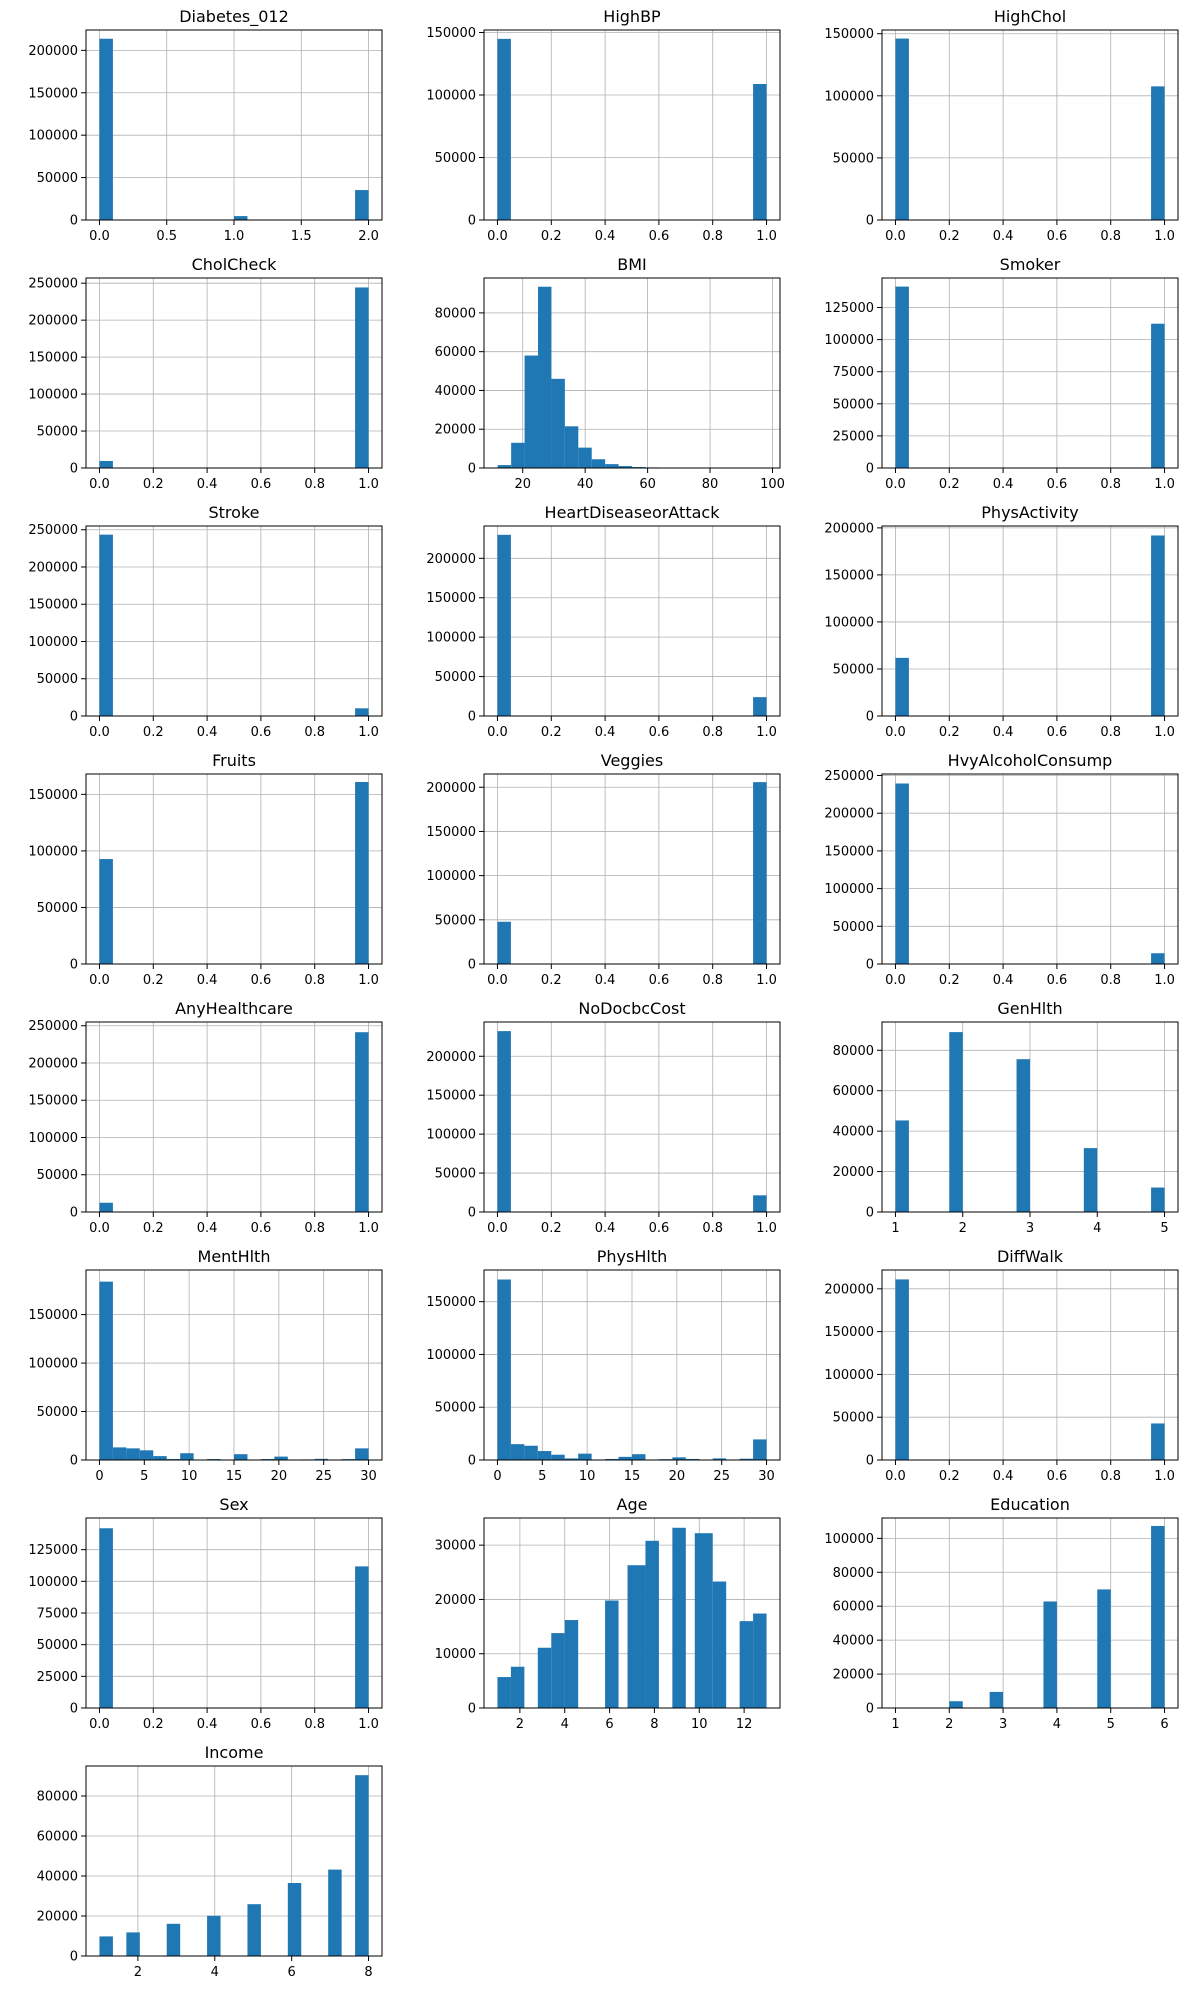 Image resolution: width=1189 pixels, height=1989 pixels. What do you see at coordinates (234, 760) in the screenshot?
I see `subplot-title: Fruits` at bounding box center [234, 760].